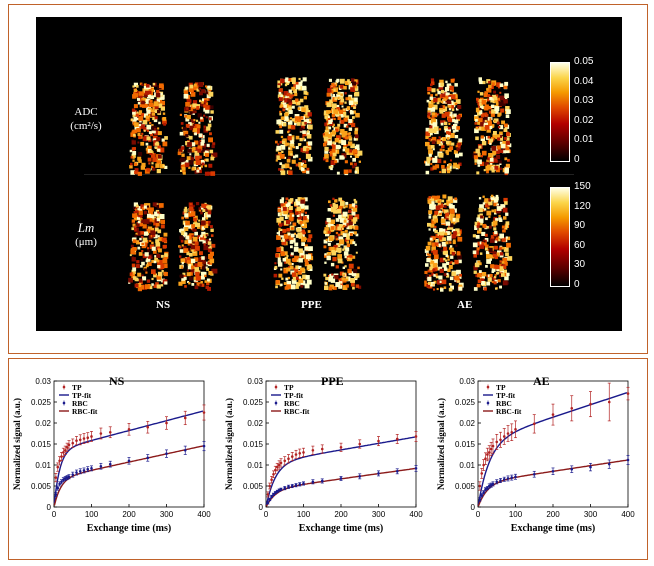 The image size is (654, 566). What do you see at coordinates (582, 206) in the screenshot?
I see `colorbar-tick-label: 120` at bounding box center [582, 206].